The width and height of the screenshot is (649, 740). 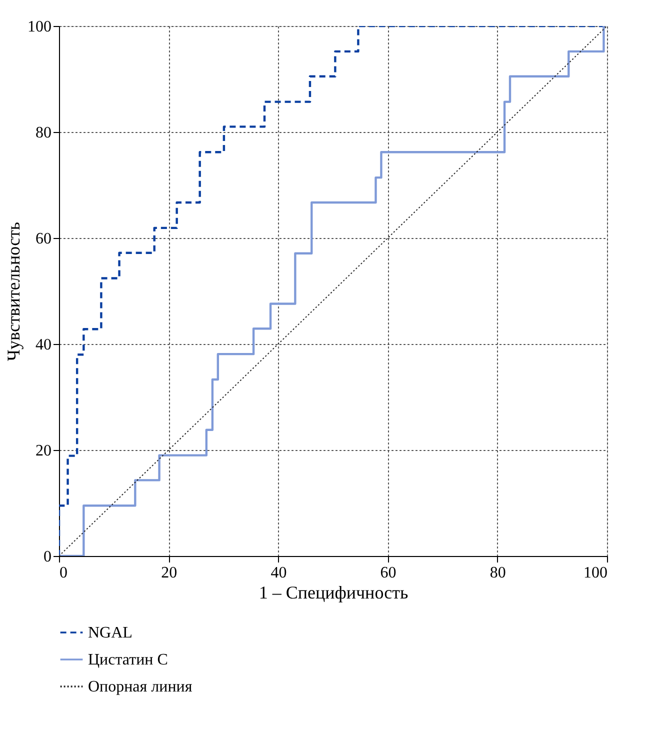 I want to click on y-axis-title: Чувствительность, so click(x=14, y=292).